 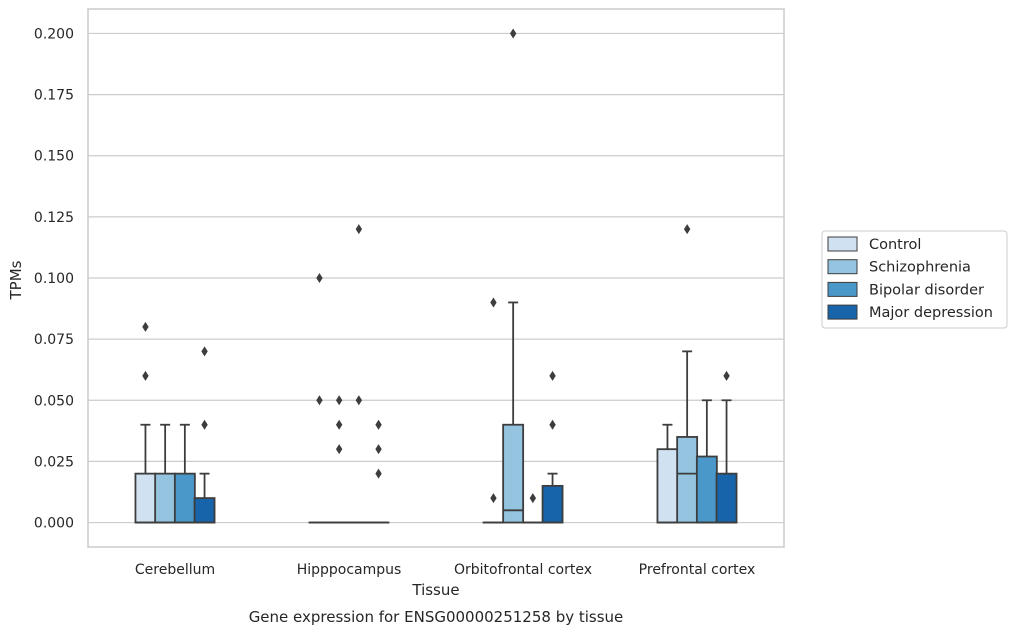 What do you see at coordinates (895, 245) in the screenshot?
I see `legend-label: Control` at bounding box center [895, 245].